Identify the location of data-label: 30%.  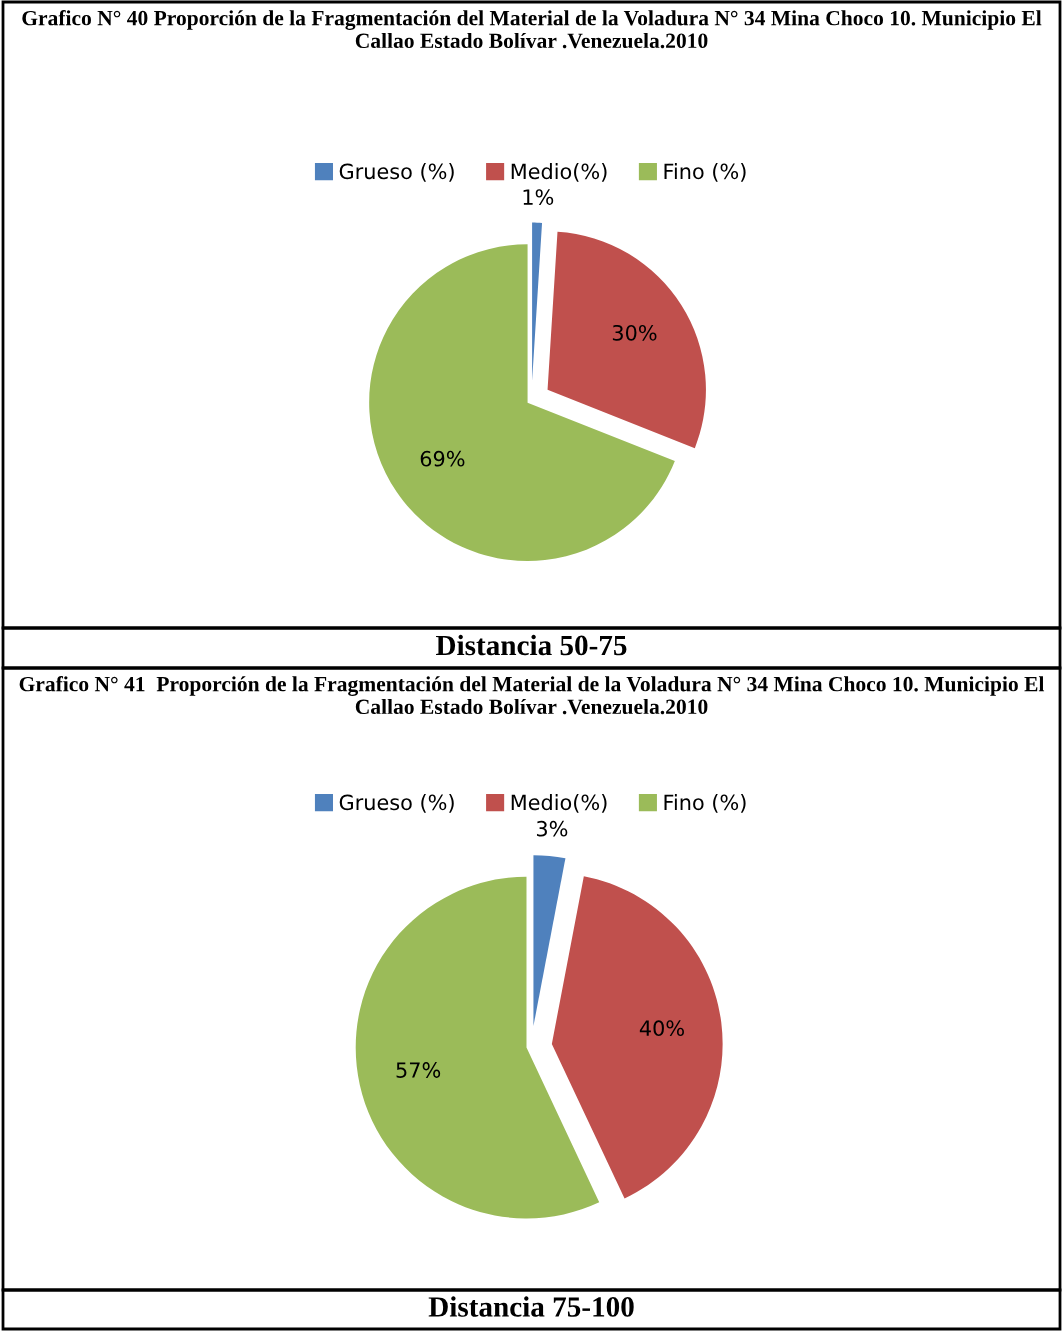
(634, 332).